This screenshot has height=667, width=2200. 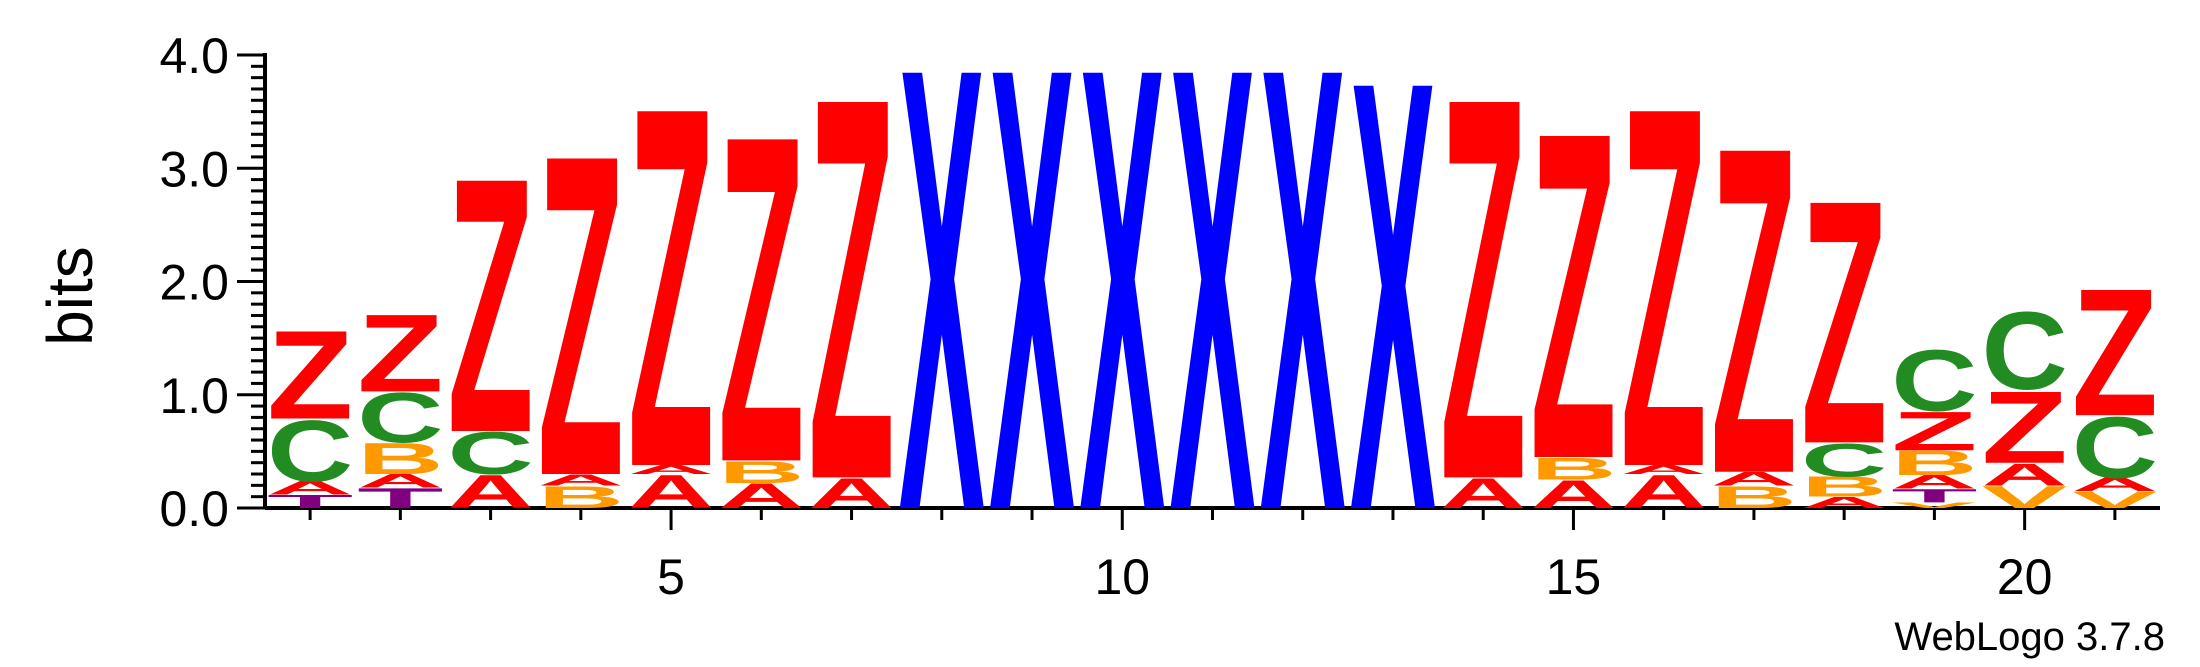 I want to click on y-tick-label: 0.0, so click(x=194, y=509).